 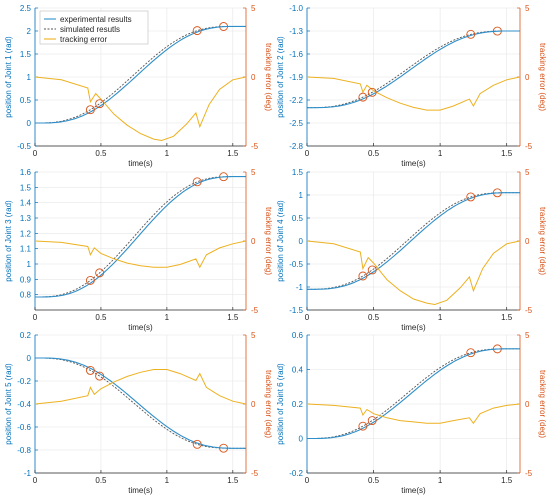 What do you see at coordinates (140, 163) in the screenshot?
I see `x-axis-label: time(s)` at bounding box center [140, 163].